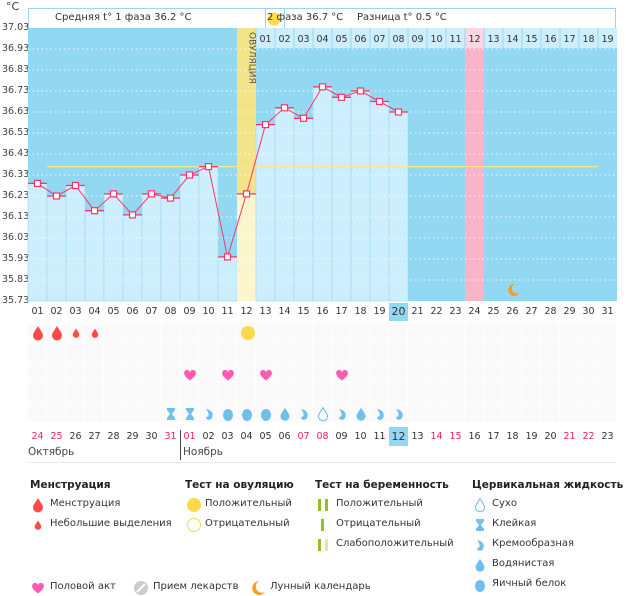 The image size is (626, 596). I want to click on cycle-day-label: 12, so click(246, 311).